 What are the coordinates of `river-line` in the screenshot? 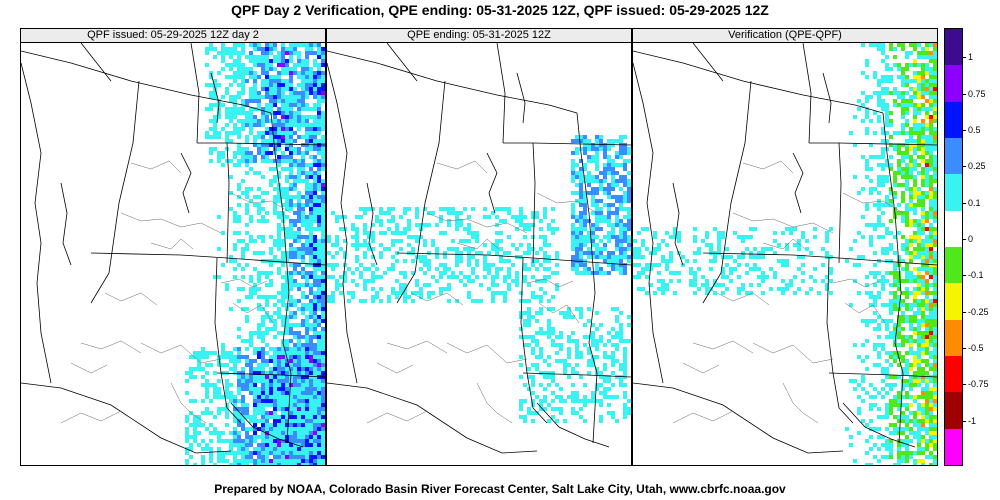 It's located at (261, 203).